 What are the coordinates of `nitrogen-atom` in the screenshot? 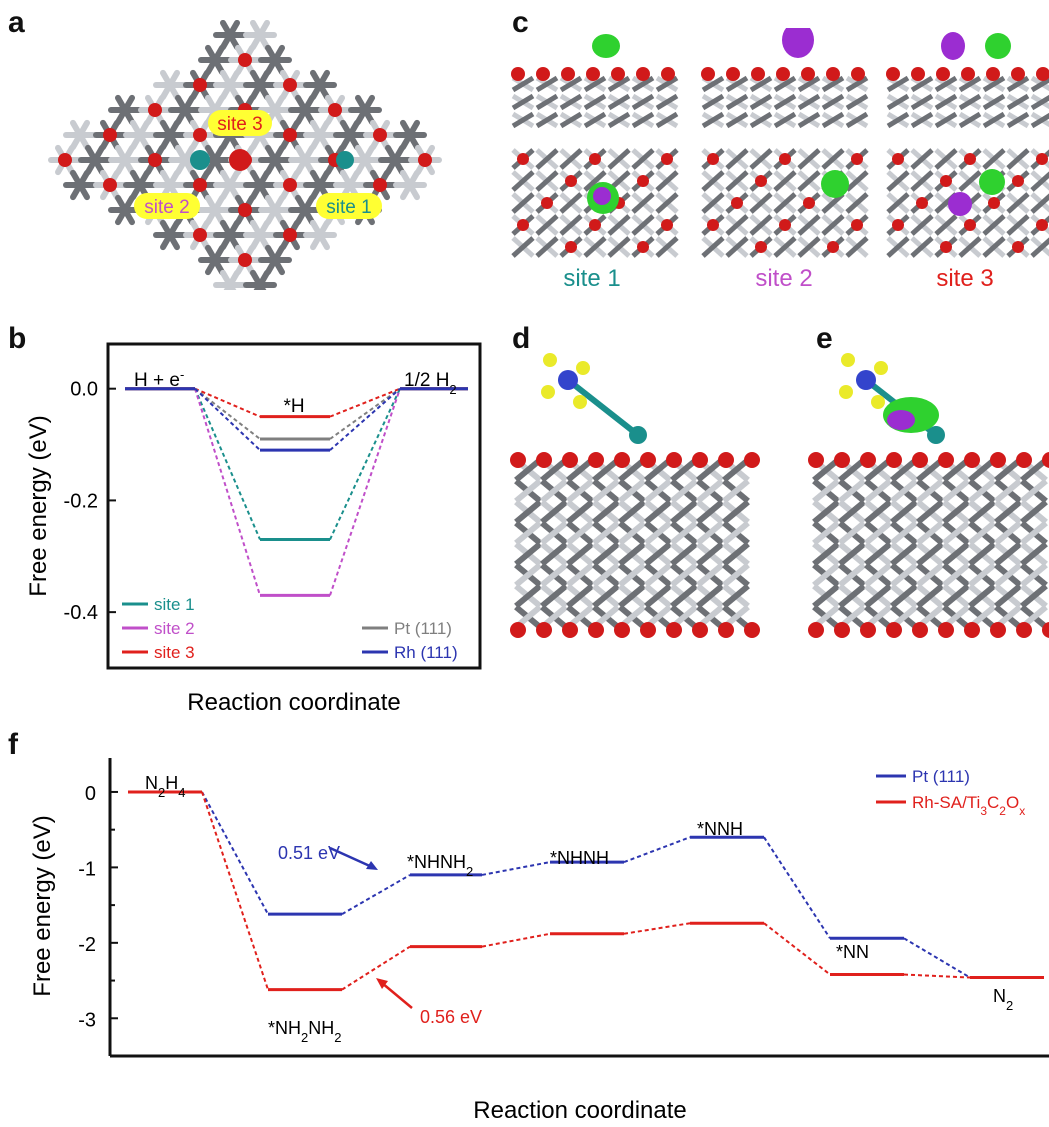 It's located at (866, 380).